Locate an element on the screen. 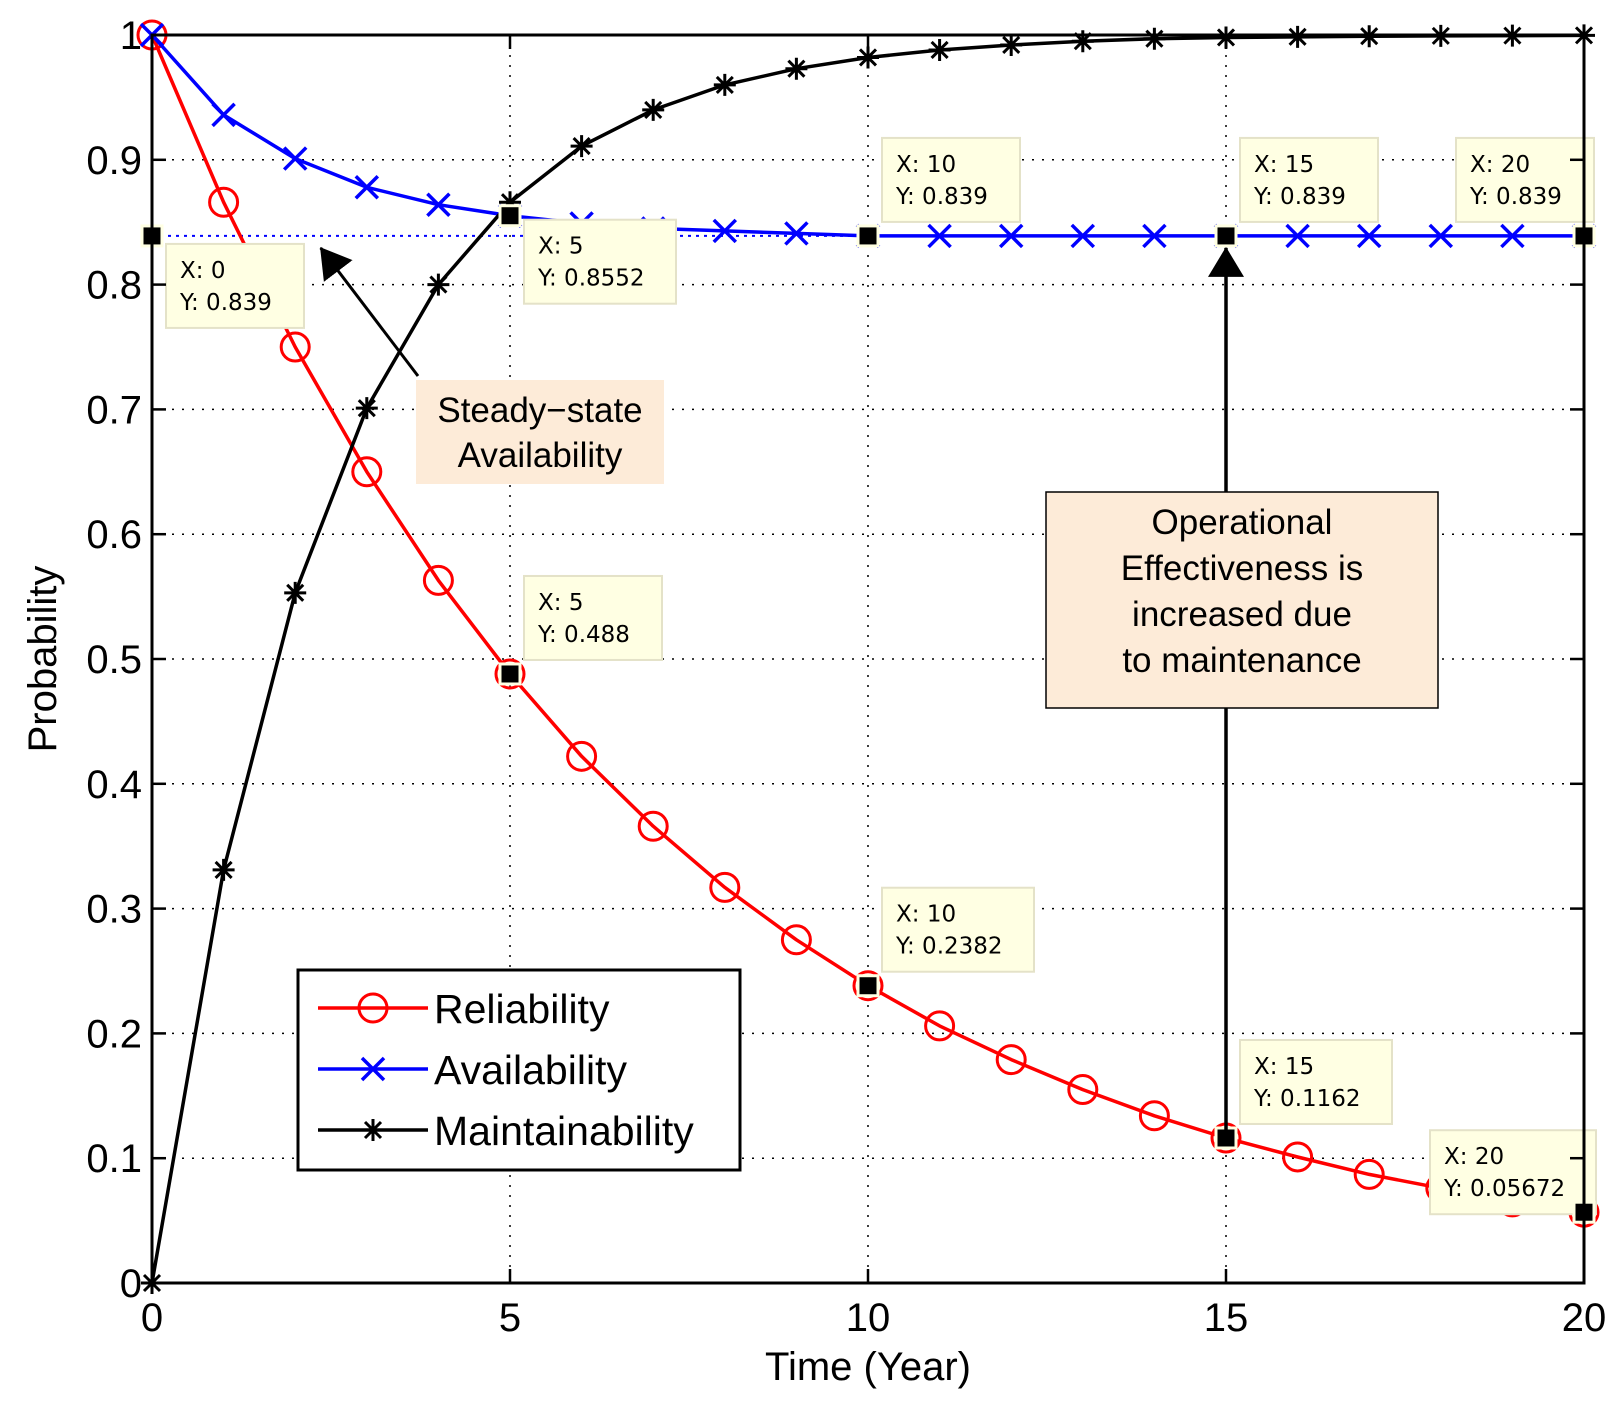  y-tick-label: 0.2 is located at coordinates (114, 1034).